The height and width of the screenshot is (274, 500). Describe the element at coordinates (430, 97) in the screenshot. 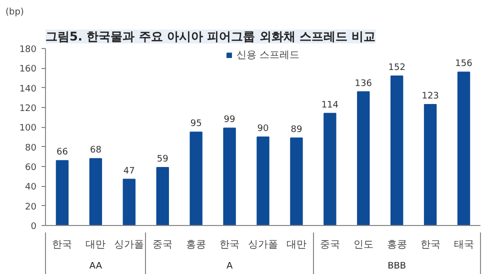

I see `data-label: 123` at that location.